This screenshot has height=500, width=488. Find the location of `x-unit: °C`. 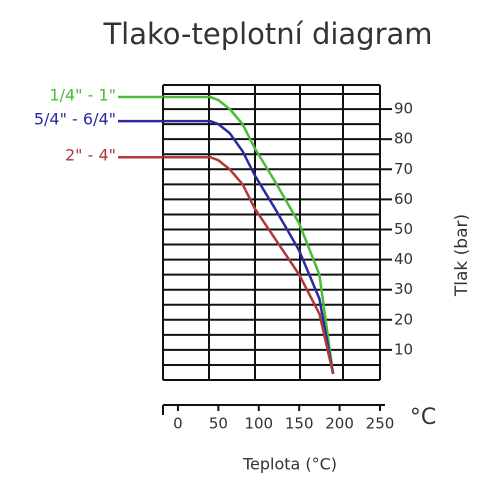

x-unit: °C is located at coordinates (423, 417).